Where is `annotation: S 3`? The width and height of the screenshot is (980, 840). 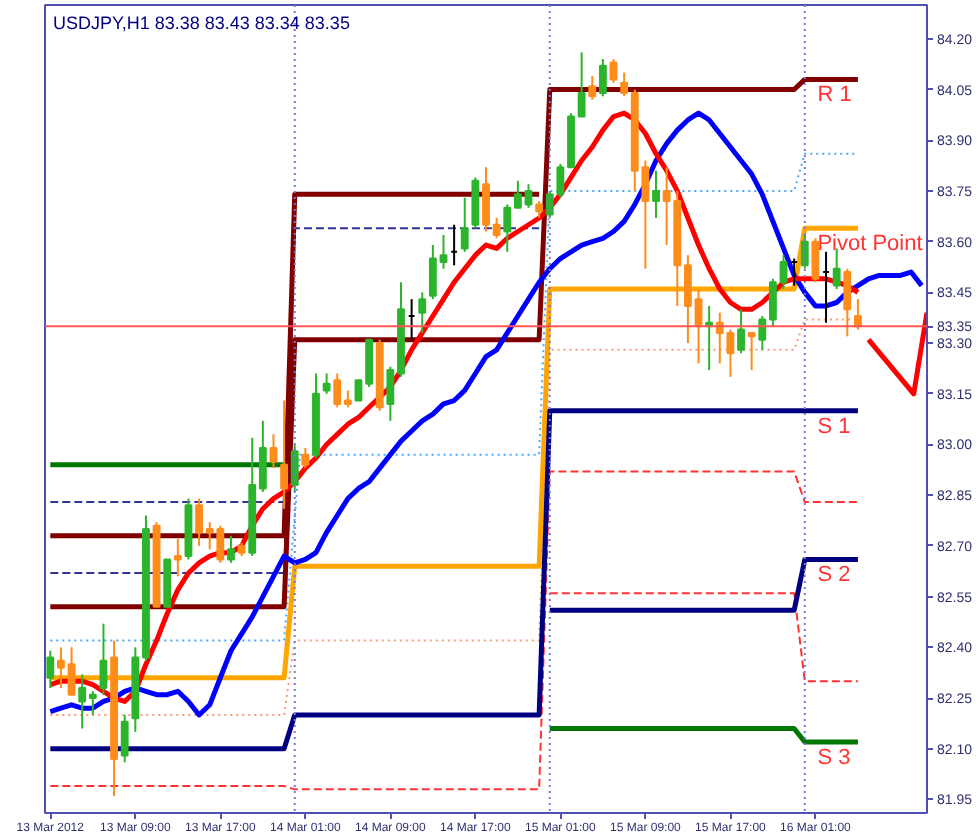
annotation: S 3 is located at coordinates (834, 758).